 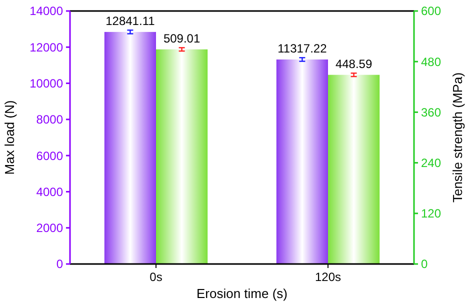 I want to click on x-axis-title: Erosion time (s), so click(x=242, y=293).